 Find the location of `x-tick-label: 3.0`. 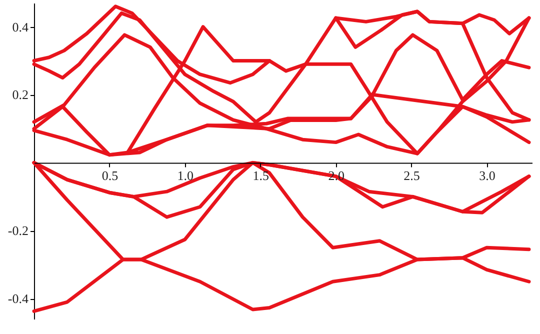

x-tick-label: 3.0 is located at coordinates (487, 176).